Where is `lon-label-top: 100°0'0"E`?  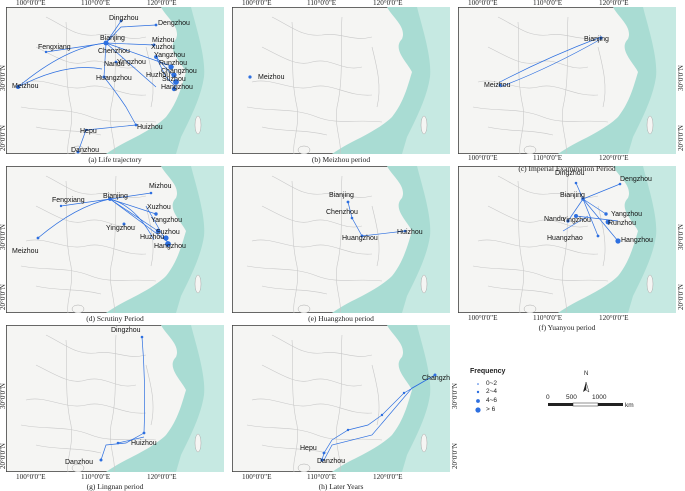
lon-label-top: 100°0'0"E is located at coordinates (31, 3).